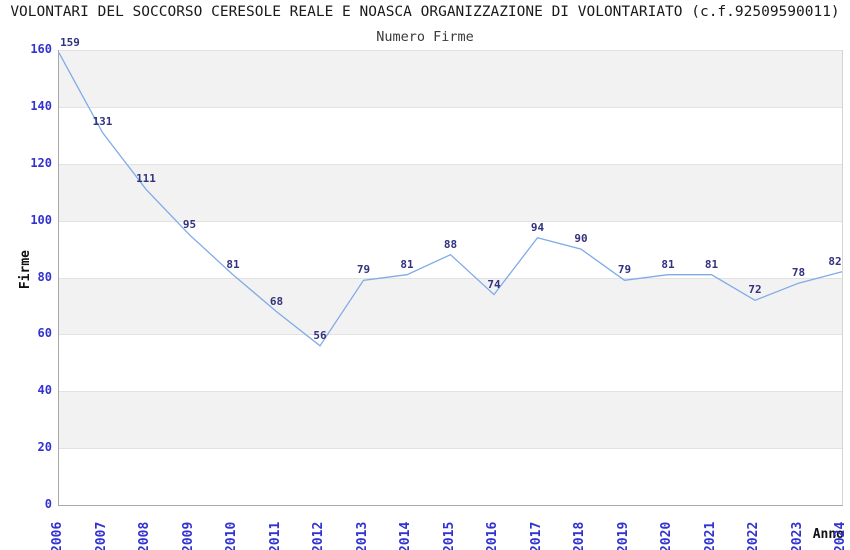 The width and height of the screenshot is (850, 550). Describe the element at coordinates (755, 290) in the screenshot. I see `data-point-label: 72` at that location.